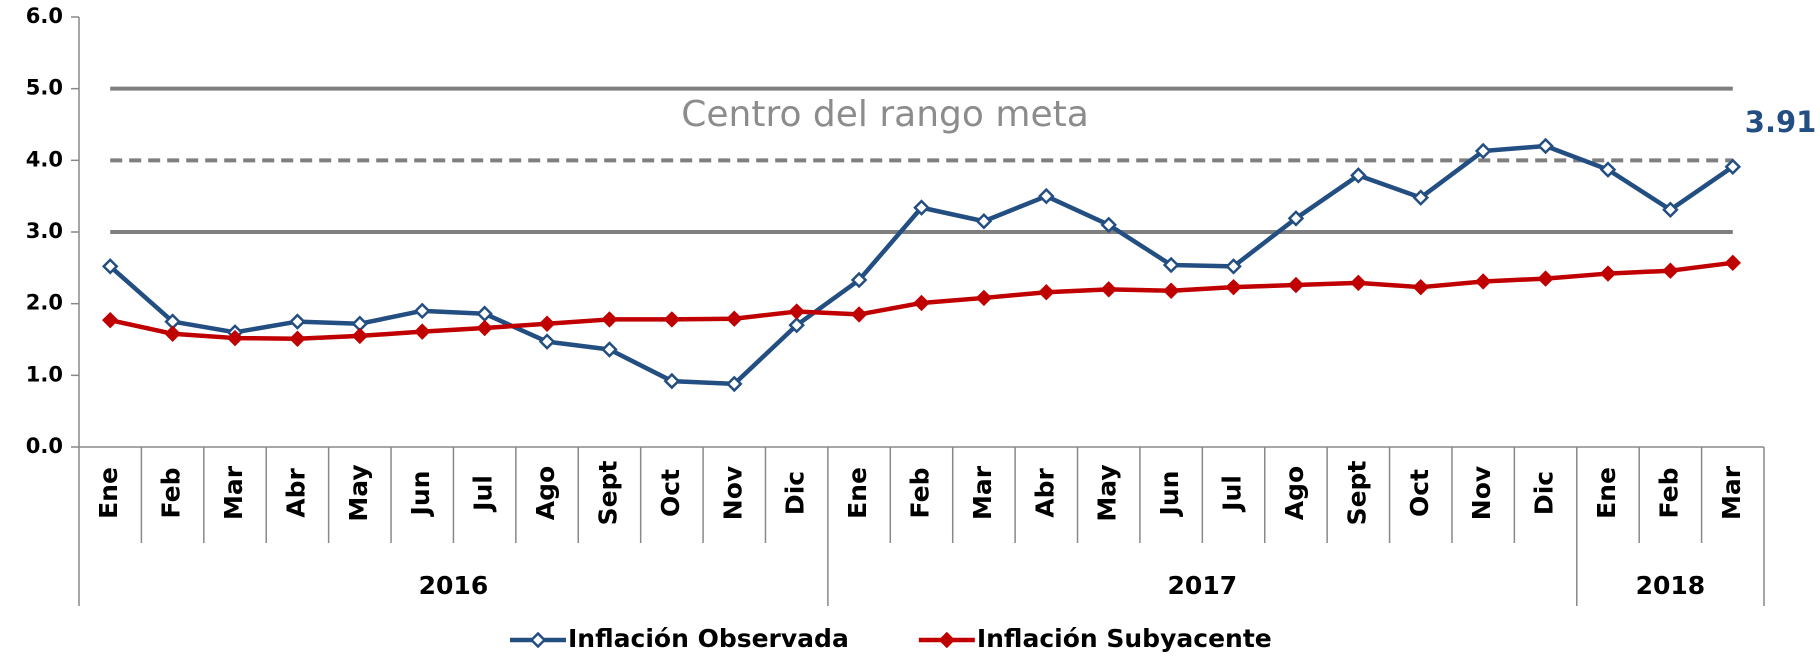 This screenshot has height=657, width=1820. Describe the element at coordinates (1781, 122) in the screenshot. I see `data-label: 3.91` at that location.